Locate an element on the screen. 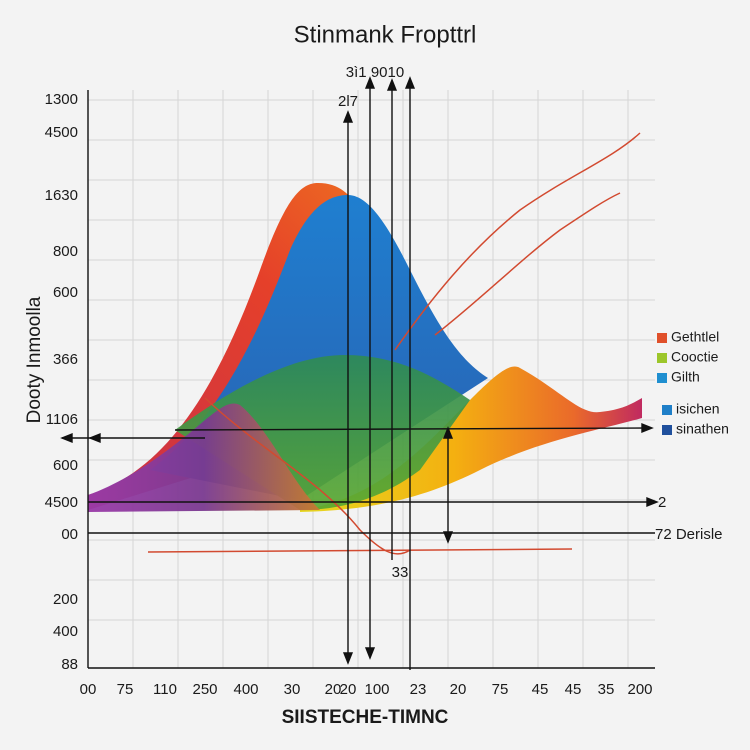 This screenshot has height=750, width=750. legend-label: sinathen is located at coordinates (702, 429).